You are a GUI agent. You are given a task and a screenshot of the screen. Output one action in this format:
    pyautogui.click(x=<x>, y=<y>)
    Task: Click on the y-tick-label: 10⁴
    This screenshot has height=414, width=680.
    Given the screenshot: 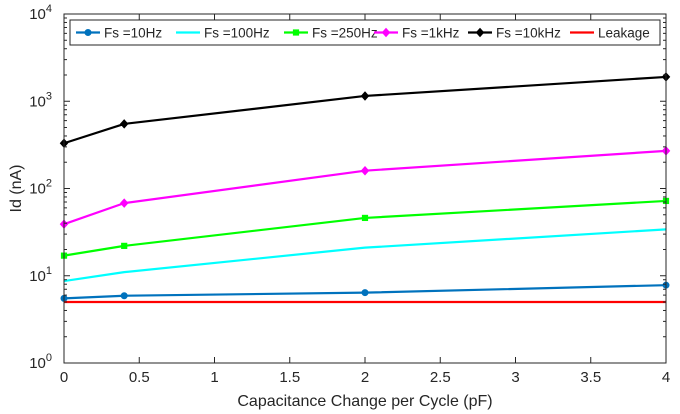 What is the action you would take?
    pyautogui.click(x=40, y=13)
    